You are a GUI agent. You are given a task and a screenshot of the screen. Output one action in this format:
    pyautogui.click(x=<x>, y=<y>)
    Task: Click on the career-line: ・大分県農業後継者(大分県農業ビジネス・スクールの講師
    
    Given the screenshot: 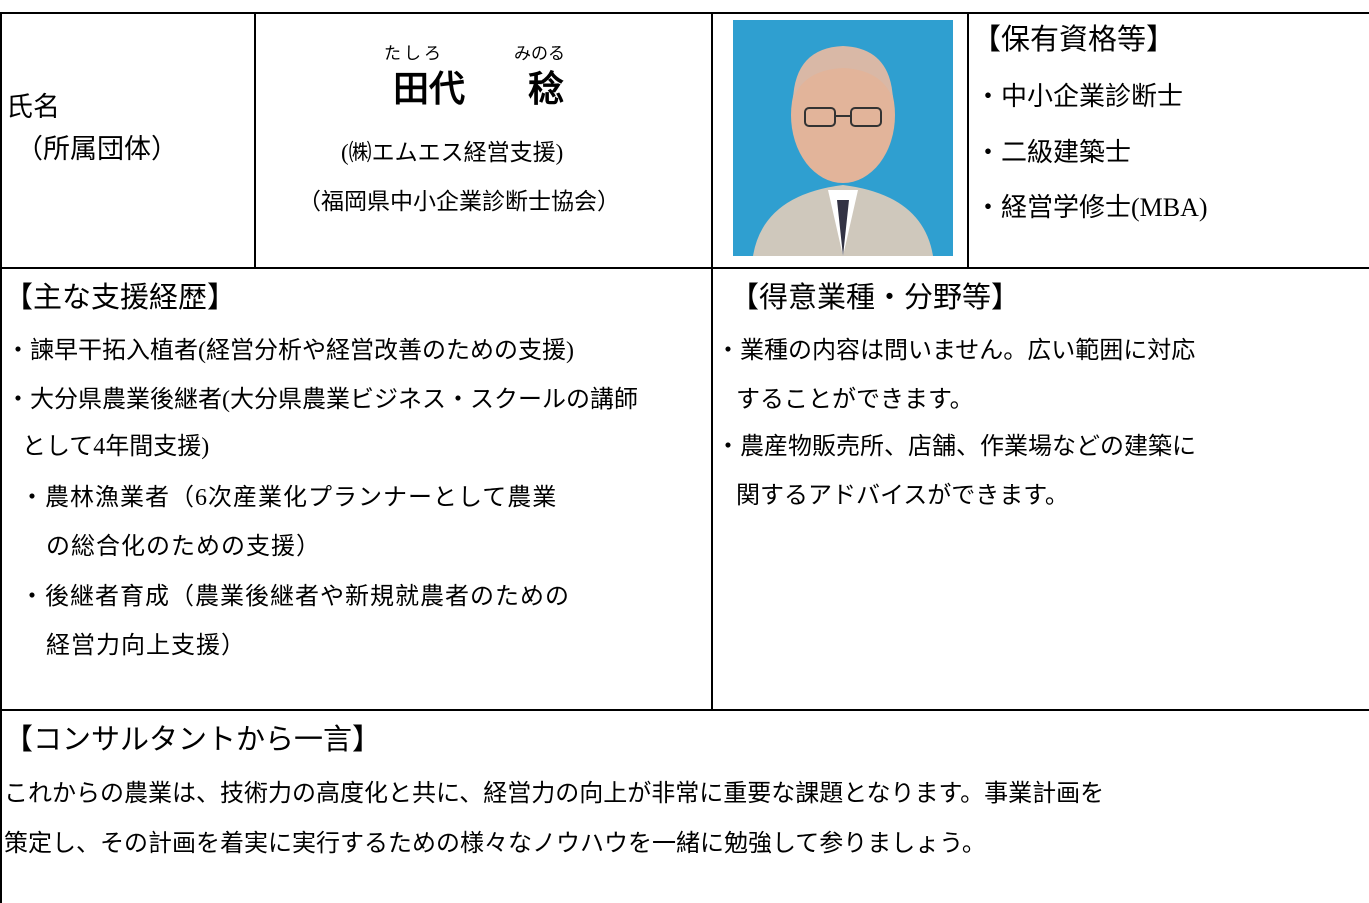 What is the action you would take?
    pyautogui.click(x=322, y=400)
    